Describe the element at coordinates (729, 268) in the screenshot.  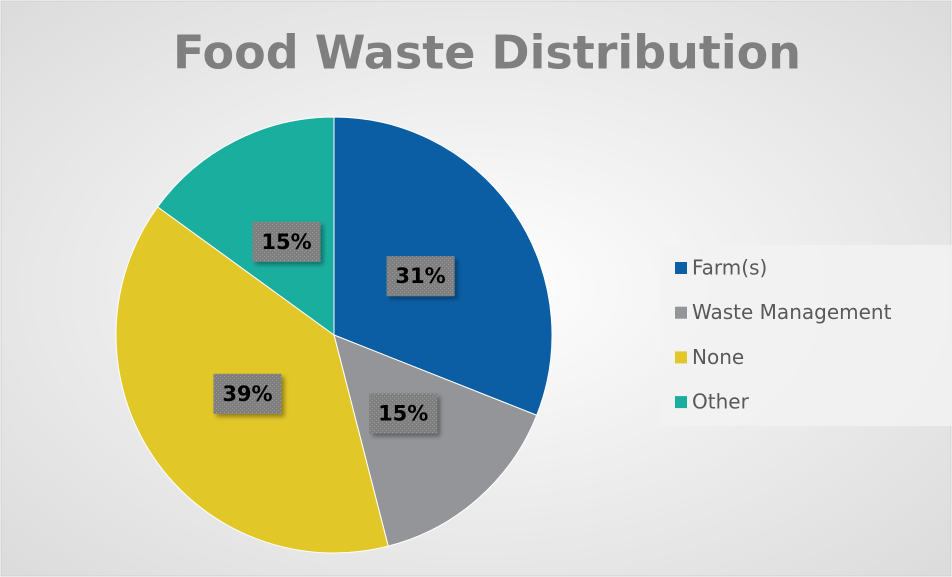
I see `legend-label: Farm(s)` at that location.